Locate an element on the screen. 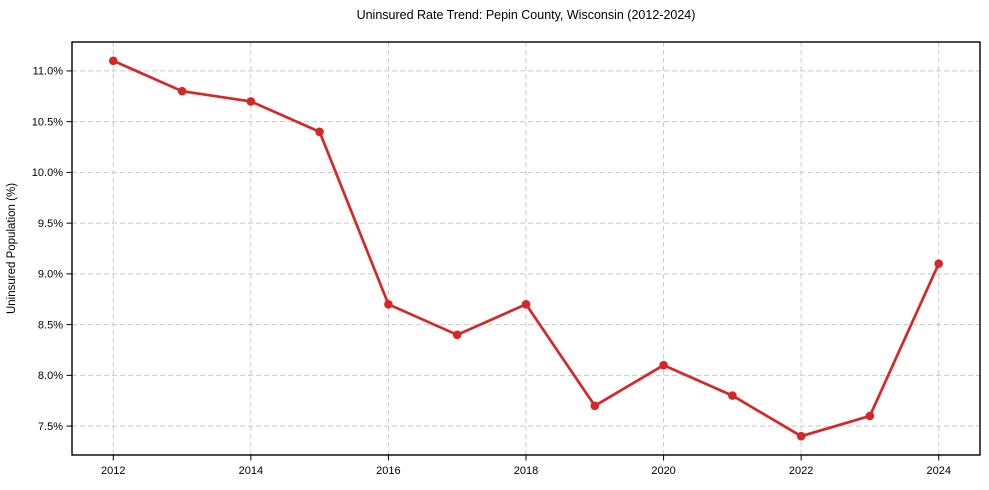  y-tick-label: 8.0% is located at coordinates (50, 376).